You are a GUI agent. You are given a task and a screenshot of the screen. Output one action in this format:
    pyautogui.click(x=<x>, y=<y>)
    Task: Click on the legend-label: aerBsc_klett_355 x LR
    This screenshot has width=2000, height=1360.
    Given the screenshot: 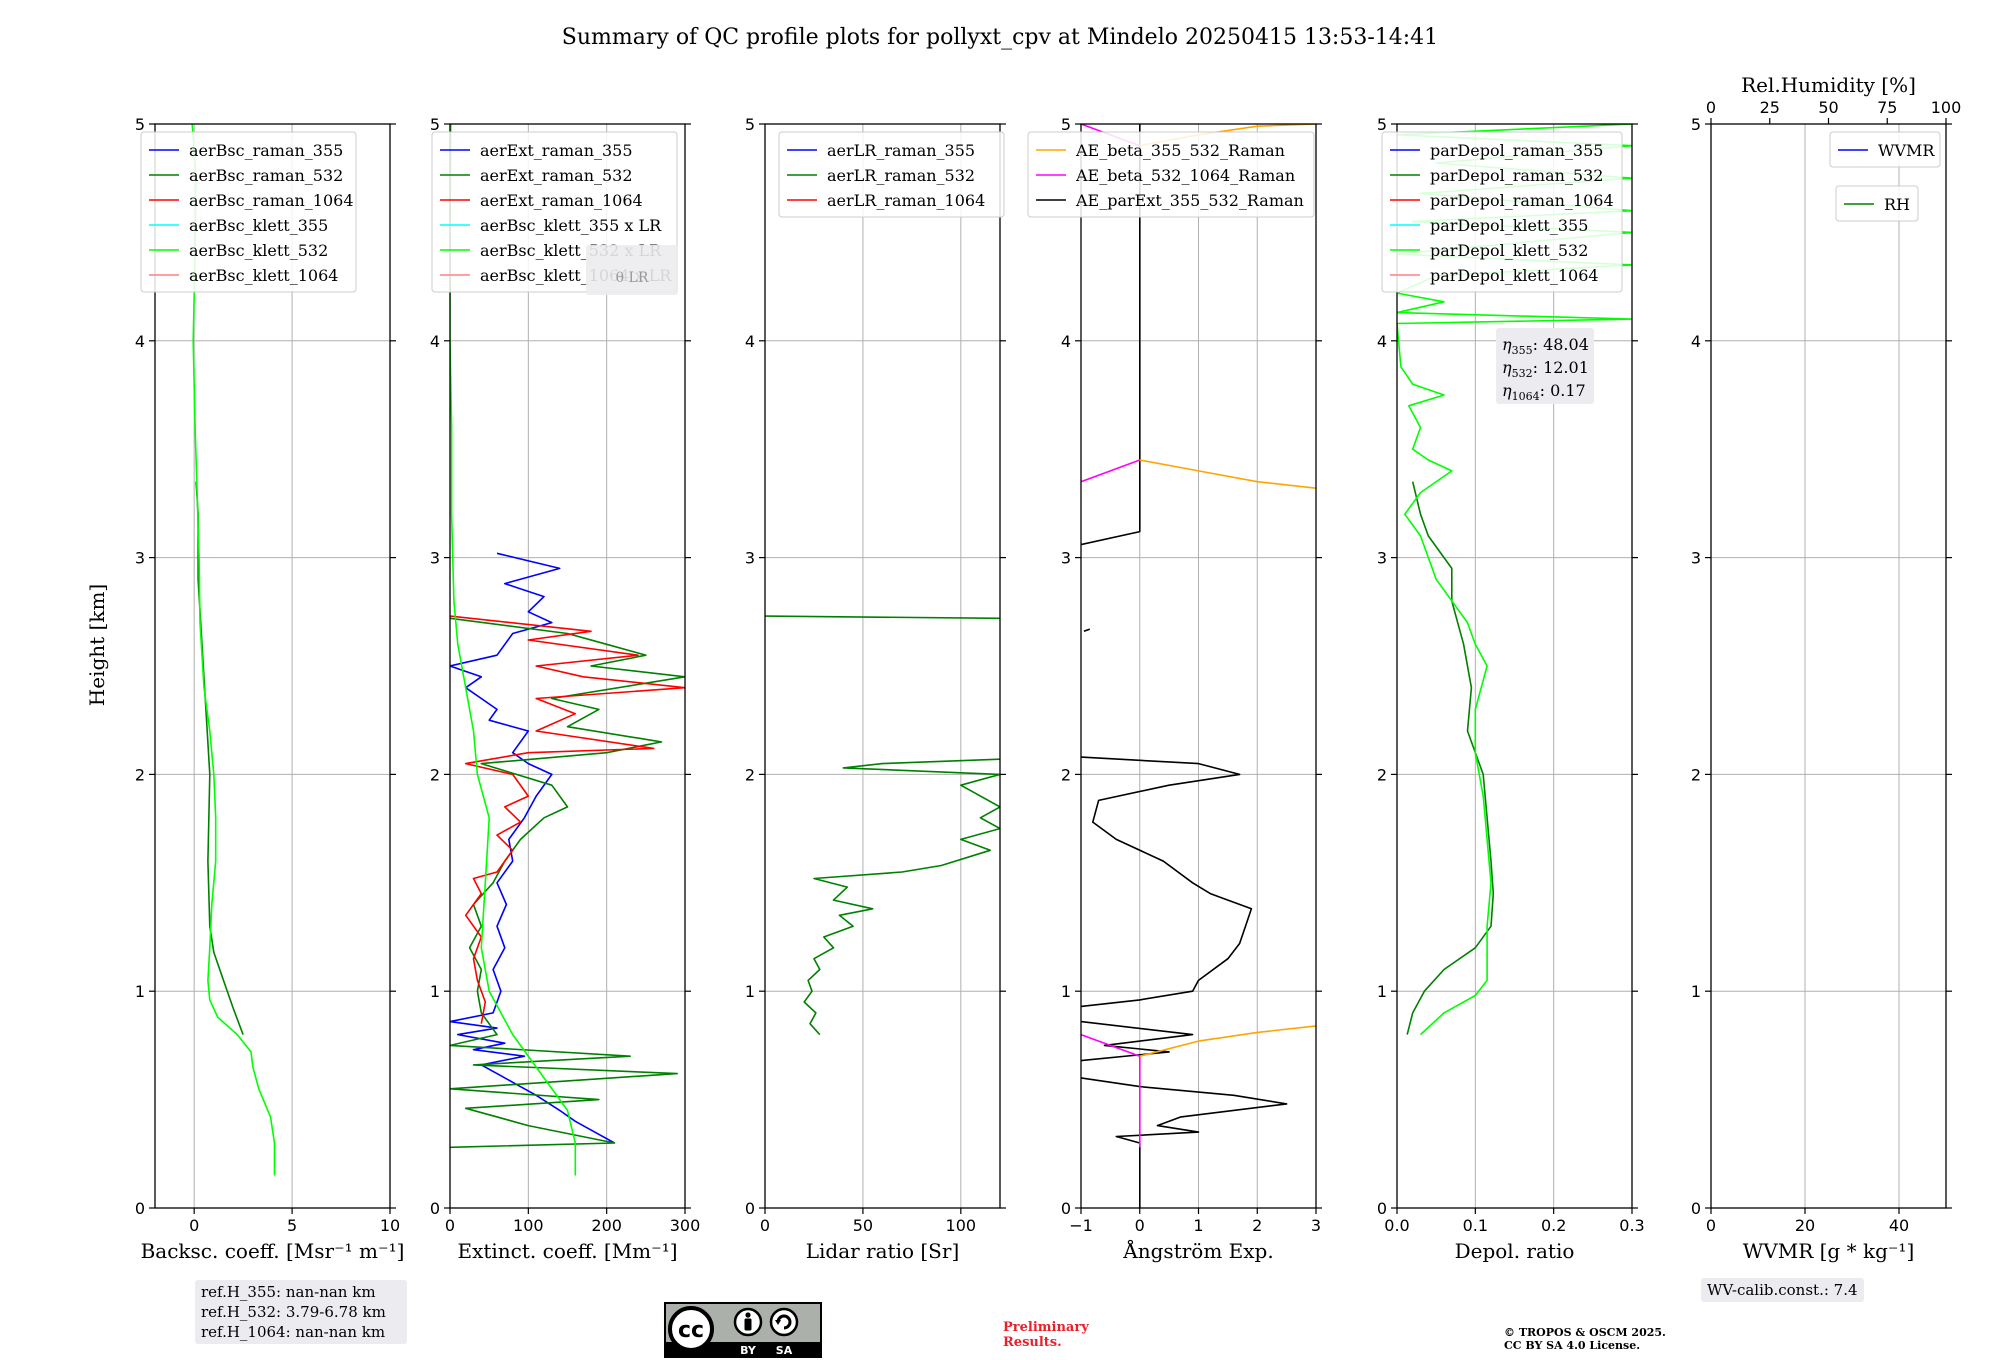 What is the action you would take?
    pyautogui.click(x=571, y=225)
    